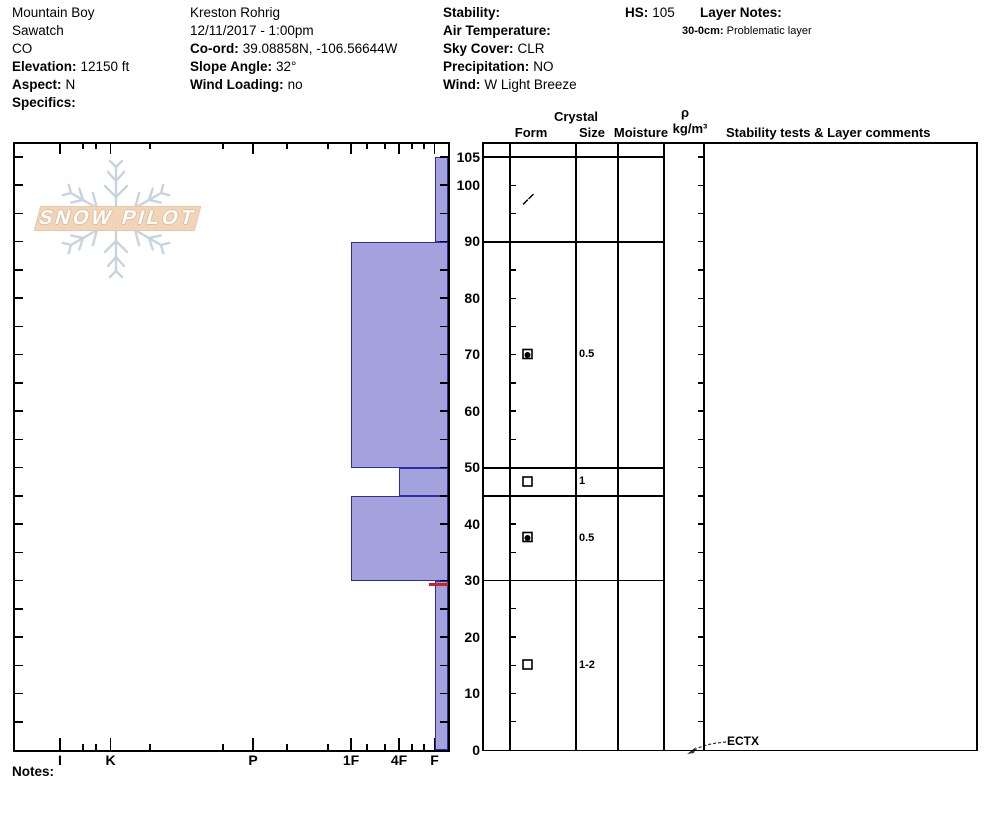 This screenshot has height=840, width=994. Describe the element at coordinates (690, 128) in the screenshot. I see `col-header-rho-unit: kg/m³` at that location.